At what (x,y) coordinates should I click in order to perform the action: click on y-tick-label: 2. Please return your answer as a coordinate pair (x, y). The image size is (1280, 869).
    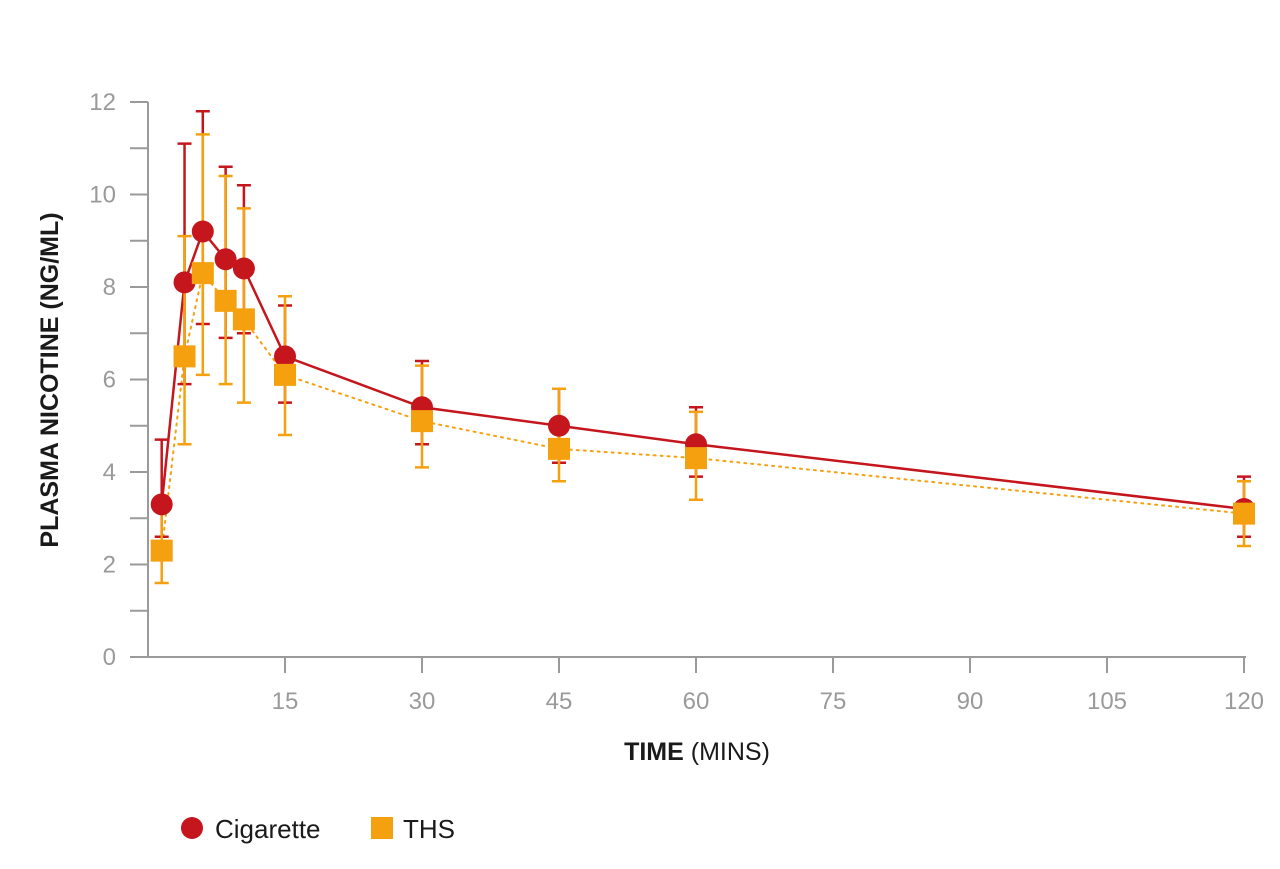
    Looking at the image, I should click on (109, 565).